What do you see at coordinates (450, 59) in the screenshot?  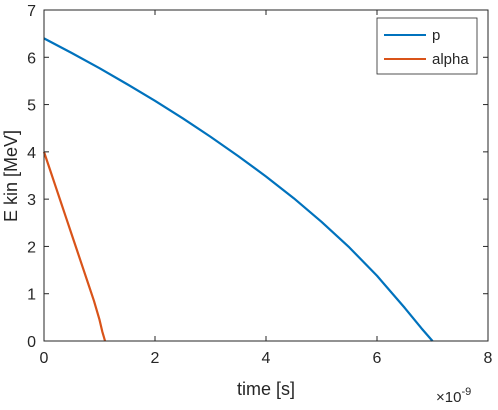 I see `legend-label-alpha: alpha` at bounding box center [450, 59].